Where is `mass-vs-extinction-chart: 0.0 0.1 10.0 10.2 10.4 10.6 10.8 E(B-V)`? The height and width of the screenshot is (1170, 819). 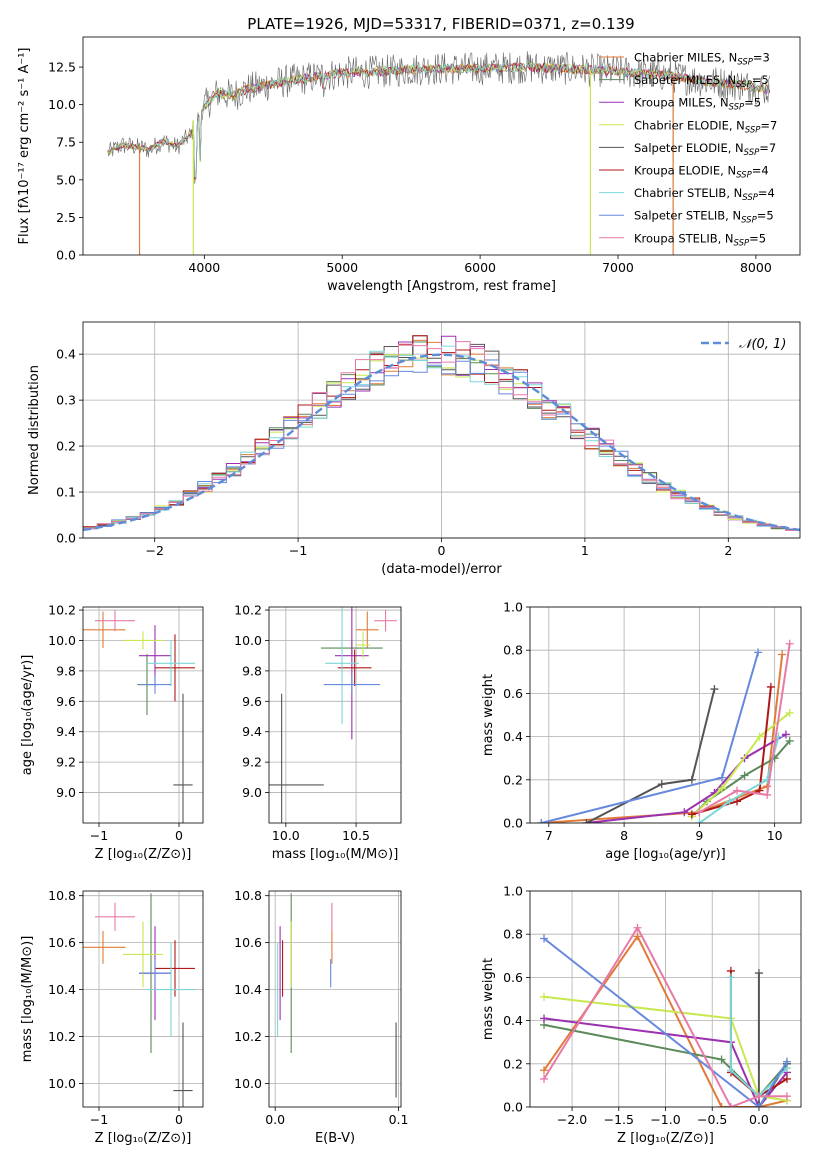 mass-vs-extinction-chart: 0.0 0.1 10.0 10.2 10.4 10.6 10.8 E(B-V) is located at coordinates (321, 1017).